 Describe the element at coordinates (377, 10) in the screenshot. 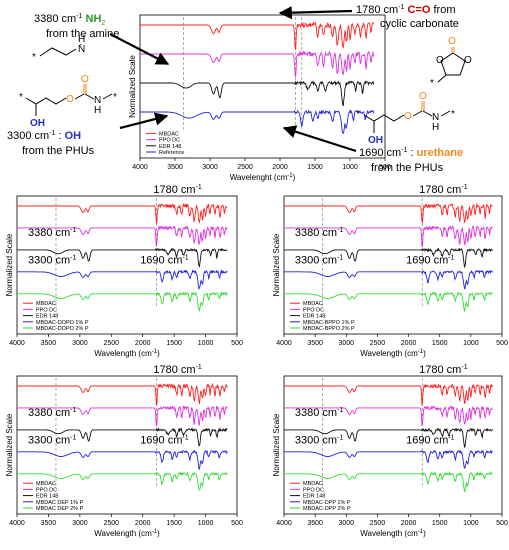

I see `co-wavenumber: 1780 cm` at that location.